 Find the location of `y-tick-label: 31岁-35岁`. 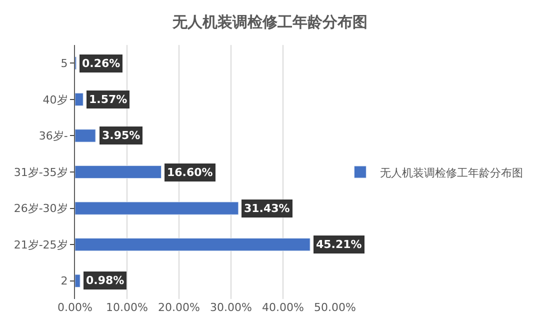

y-tick-label: 31岁-35岁 is located at coordinates (41, 172).